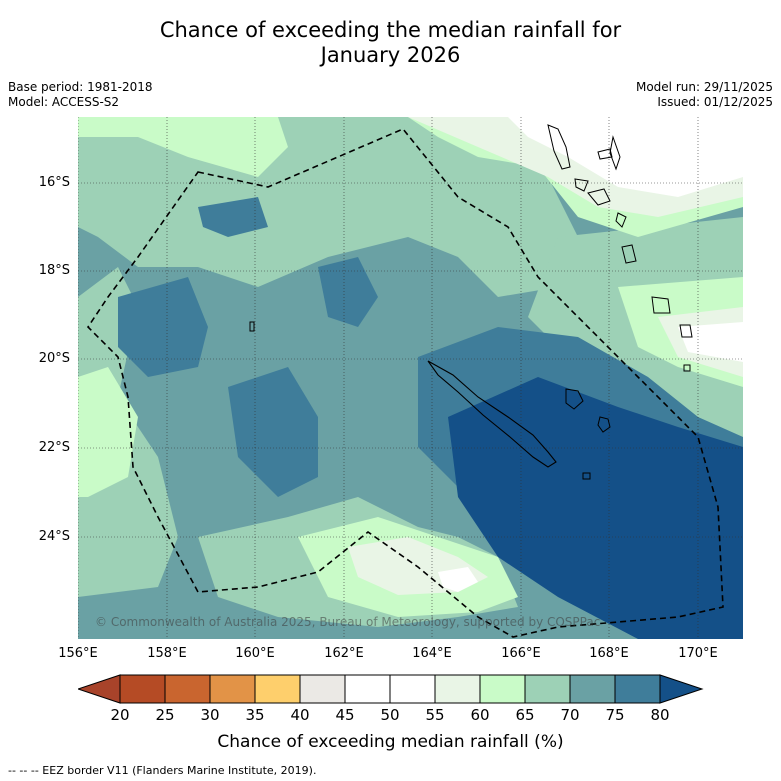  I want to click on title-line-2: January 2026, so click(390, 55).